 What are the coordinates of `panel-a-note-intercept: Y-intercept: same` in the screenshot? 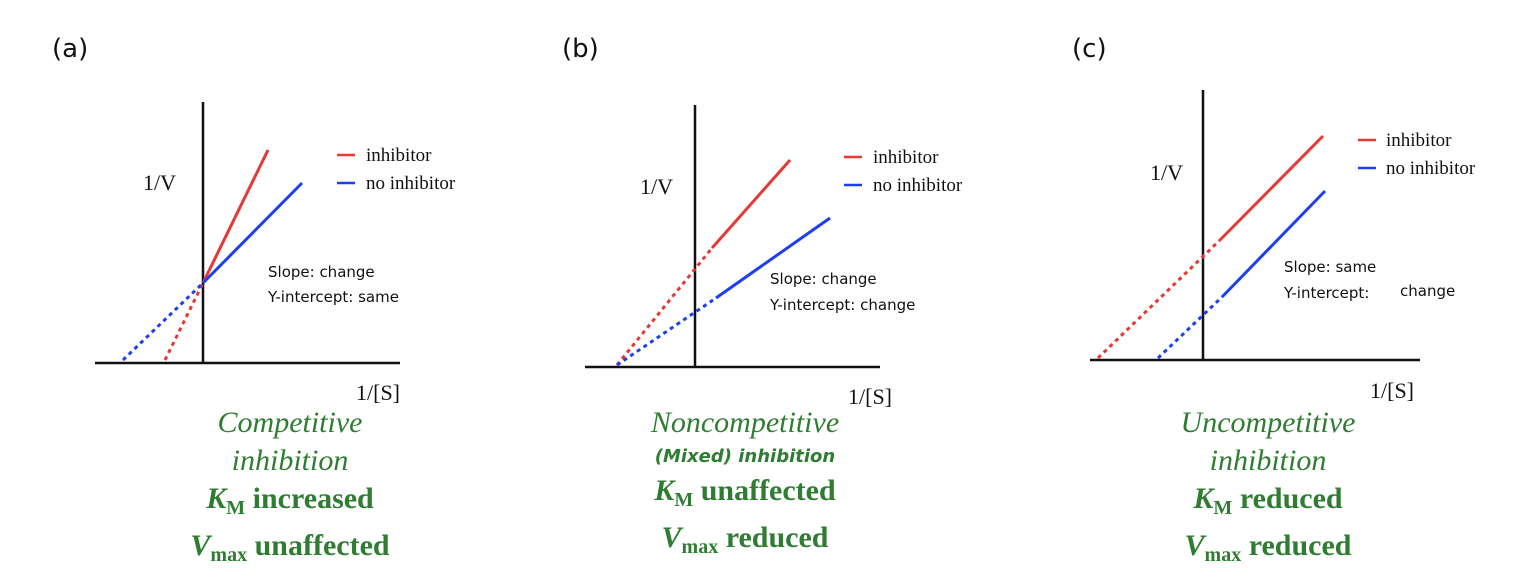 It's located at (333, 297).